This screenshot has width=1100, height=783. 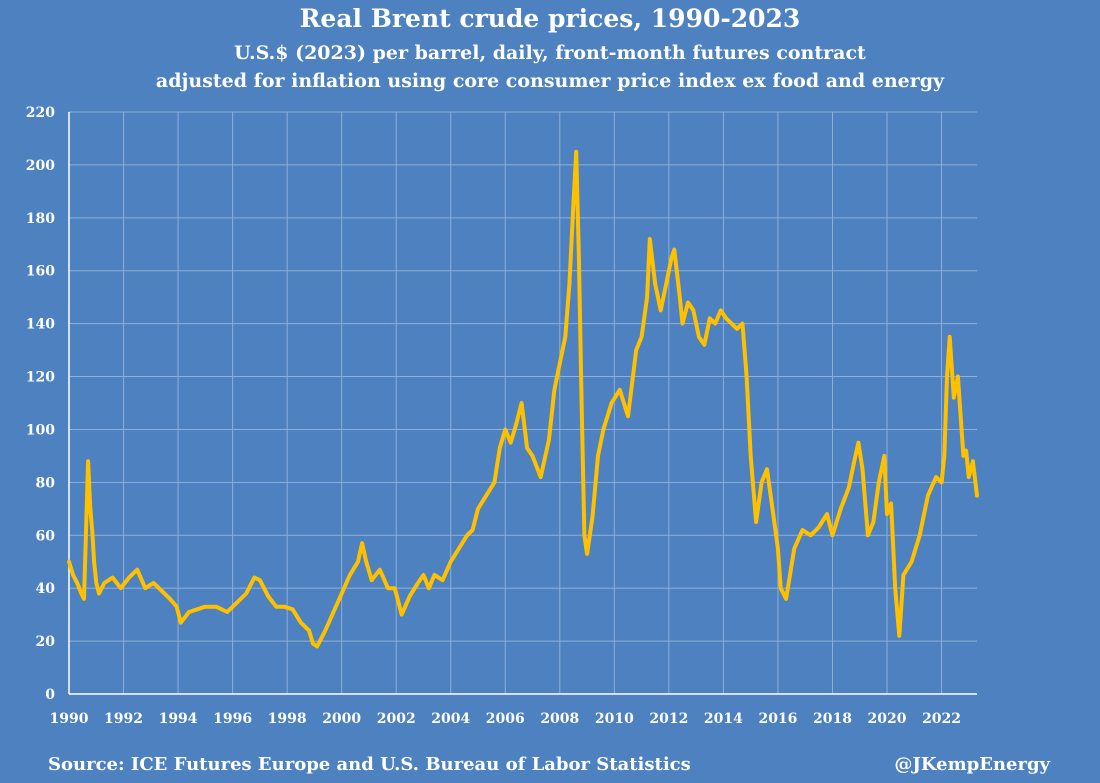 What do you see at coordinates (178, 719) in the screenshot?
I see `x-tick-label-2: 1994` at bounding box center [178, 719].